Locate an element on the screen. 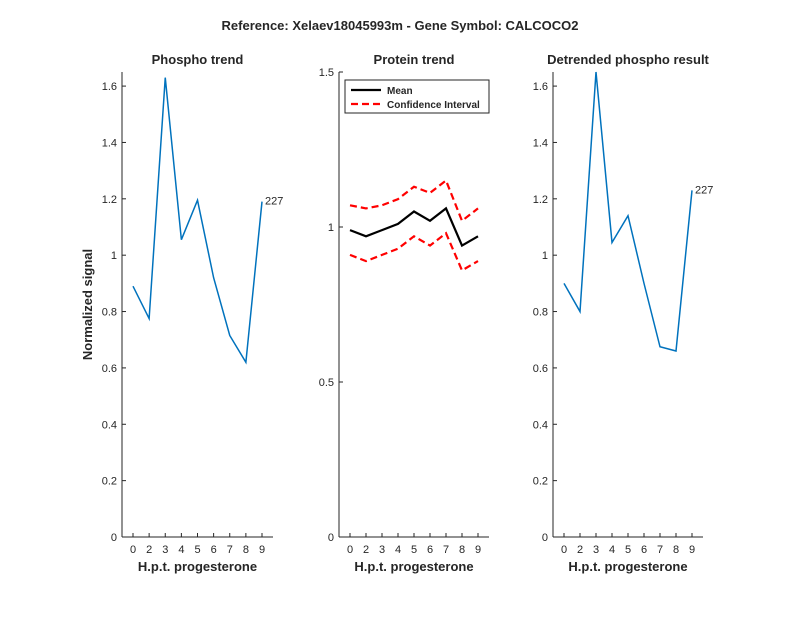 The height and width of the screenshot is (618, 800). chart1-xtick-label: 3 is located at coordinates (382, 550).